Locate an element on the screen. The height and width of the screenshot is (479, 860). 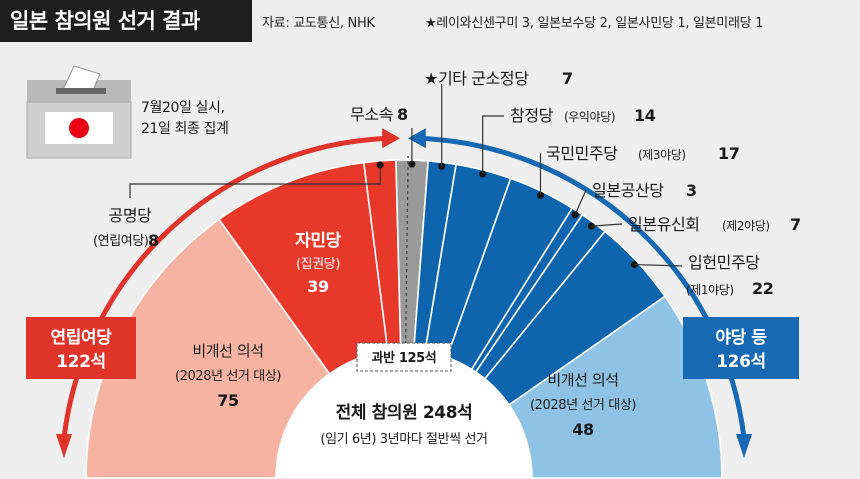
jcp-label: 일본공산당 is located at coordinates (628, 190).